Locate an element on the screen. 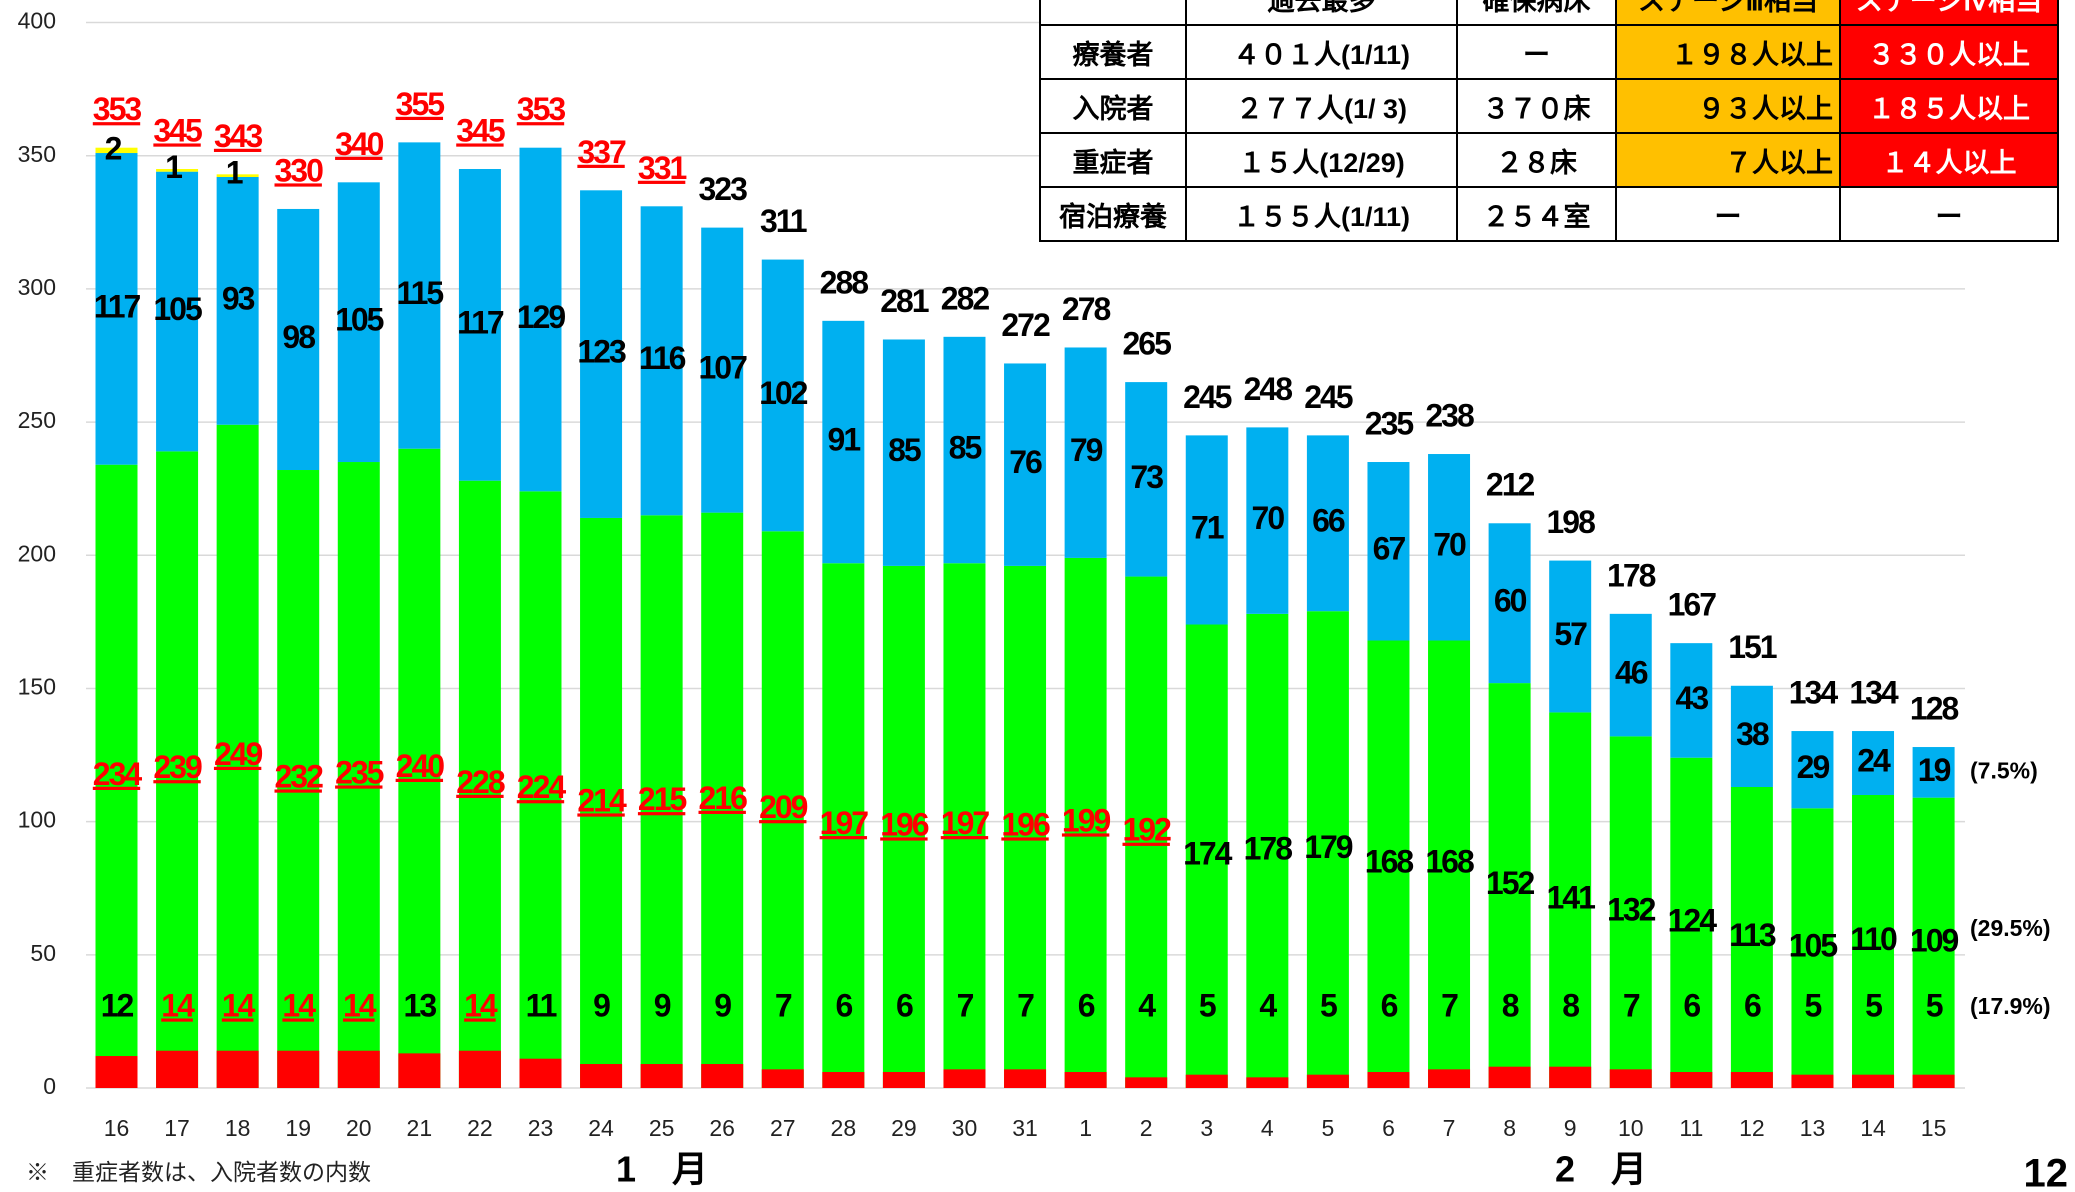 The width and height of the screenshot is (2075, 1192). table-cell: １４人以上 is located at coordinates (1949, 160).